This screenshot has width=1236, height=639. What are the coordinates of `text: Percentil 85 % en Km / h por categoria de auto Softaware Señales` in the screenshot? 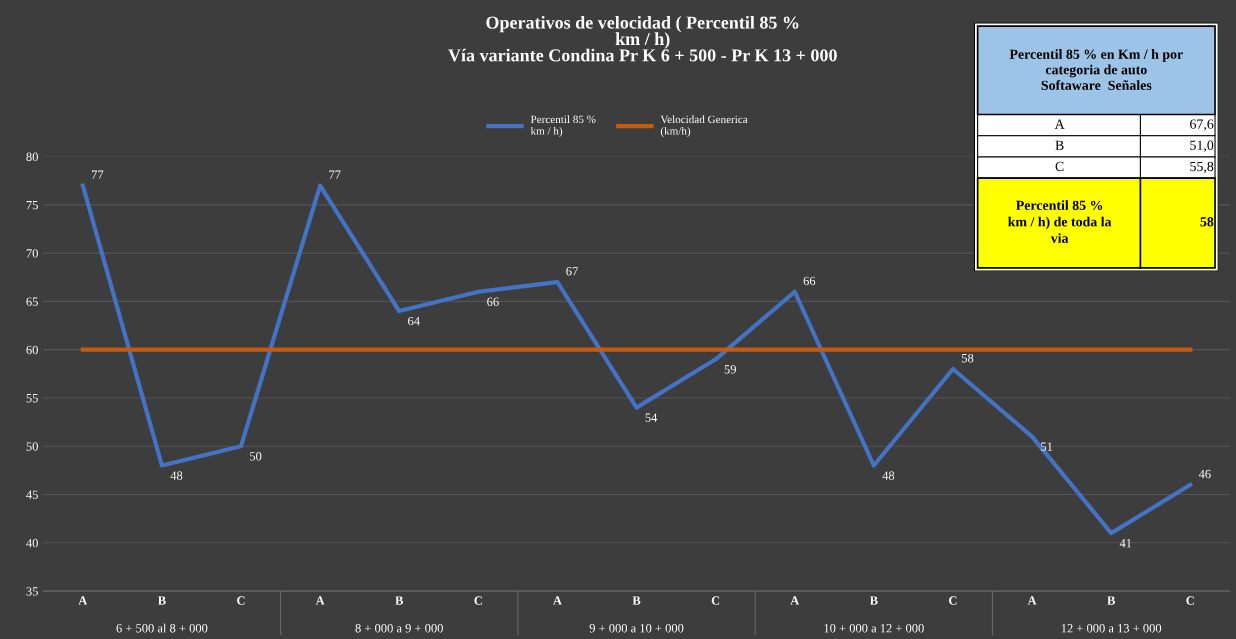 It's located at (1096, 69).